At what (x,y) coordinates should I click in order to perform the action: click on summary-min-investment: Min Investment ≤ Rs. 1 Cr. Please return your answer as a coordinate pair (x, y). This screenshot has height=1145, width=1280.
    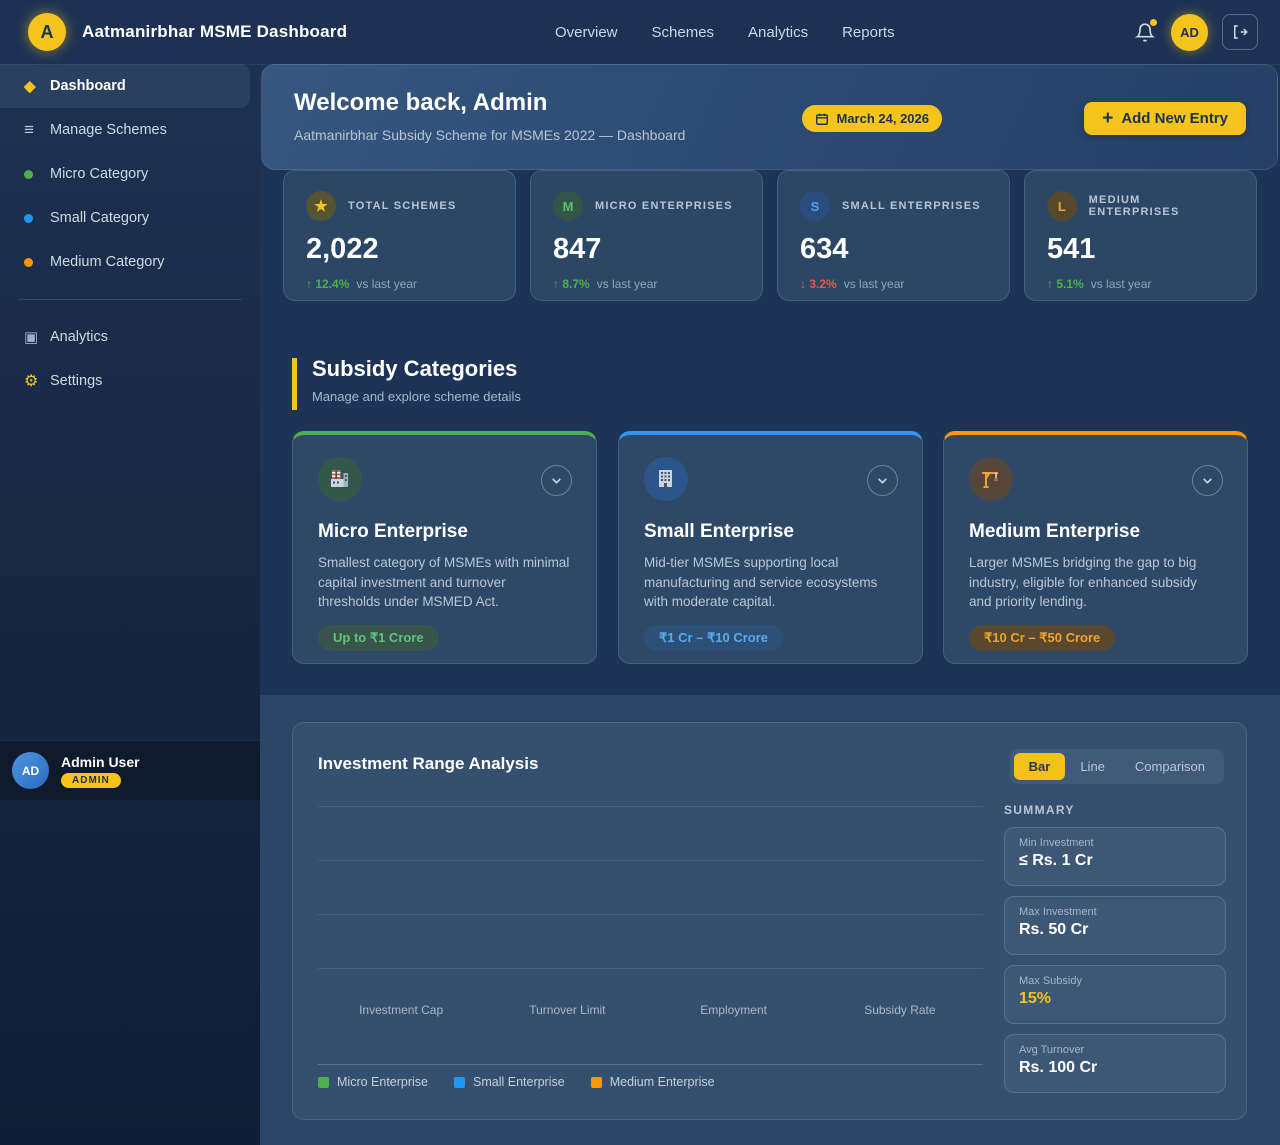
    Looking at the image, I should click on (1115, 856).